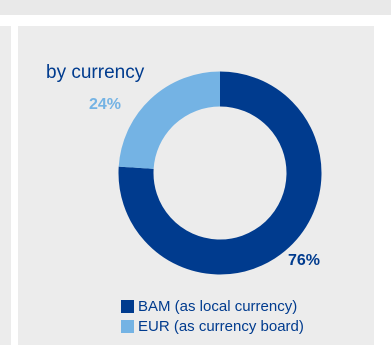 The height and width of the screenshot is (345, 391). Describe the element at coordinates (5, 185) in the screenshot. I see `left-panel-strip` at that location.